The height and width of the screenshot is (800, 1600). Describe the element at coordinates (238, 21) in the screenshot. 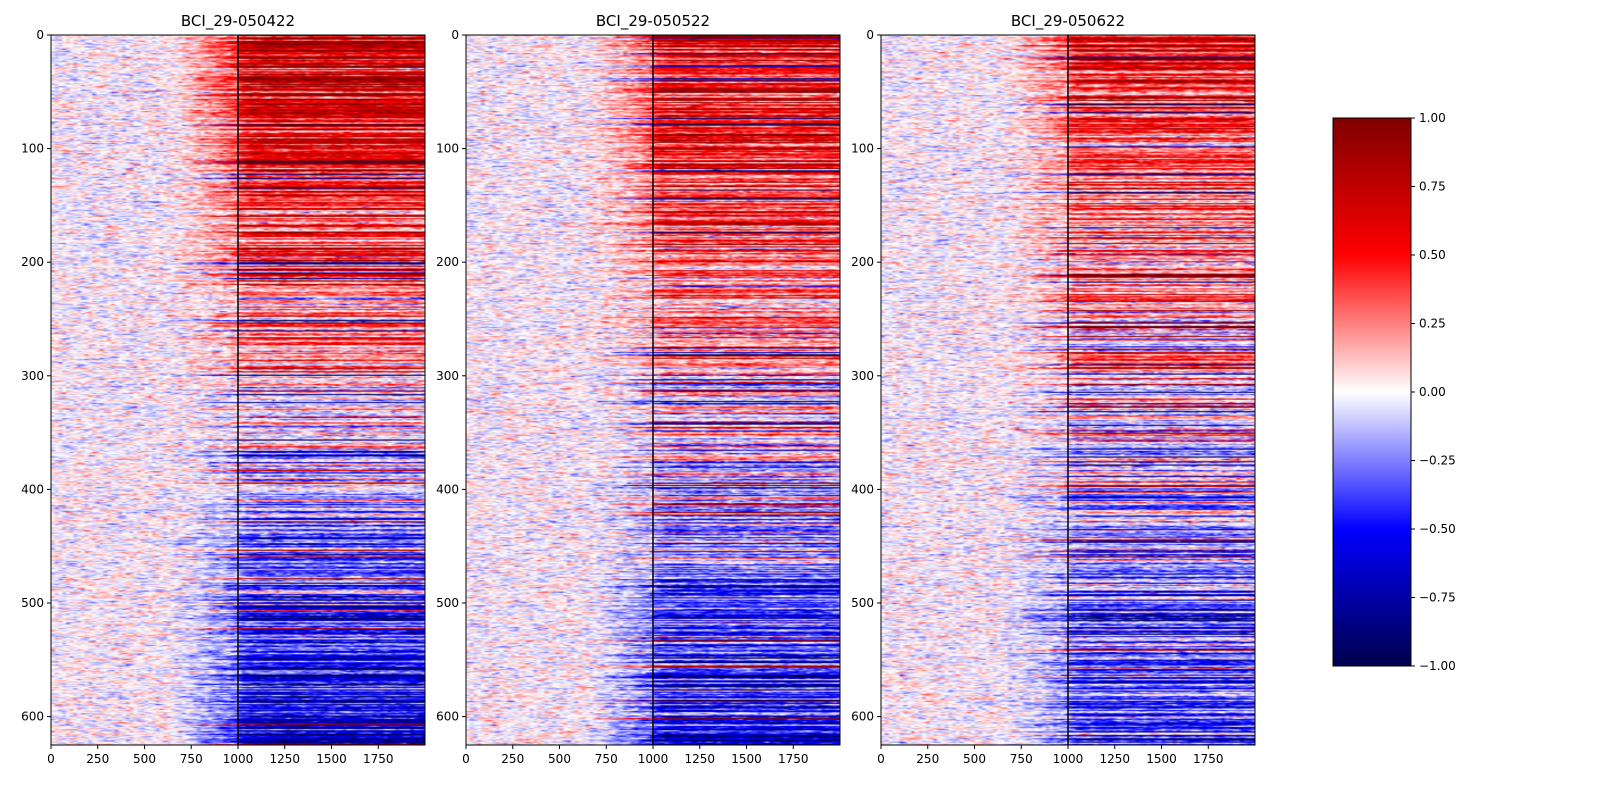

I see `panel-title: BCI_29-050422` at that location.